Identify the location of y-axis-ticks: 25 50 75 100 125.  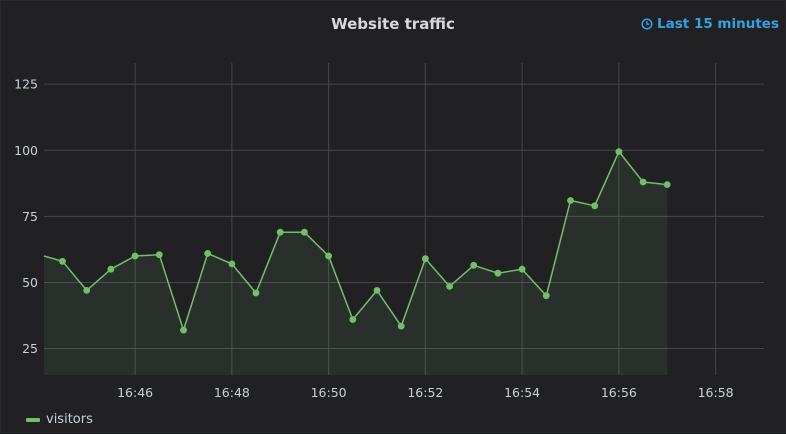
(26, 216).